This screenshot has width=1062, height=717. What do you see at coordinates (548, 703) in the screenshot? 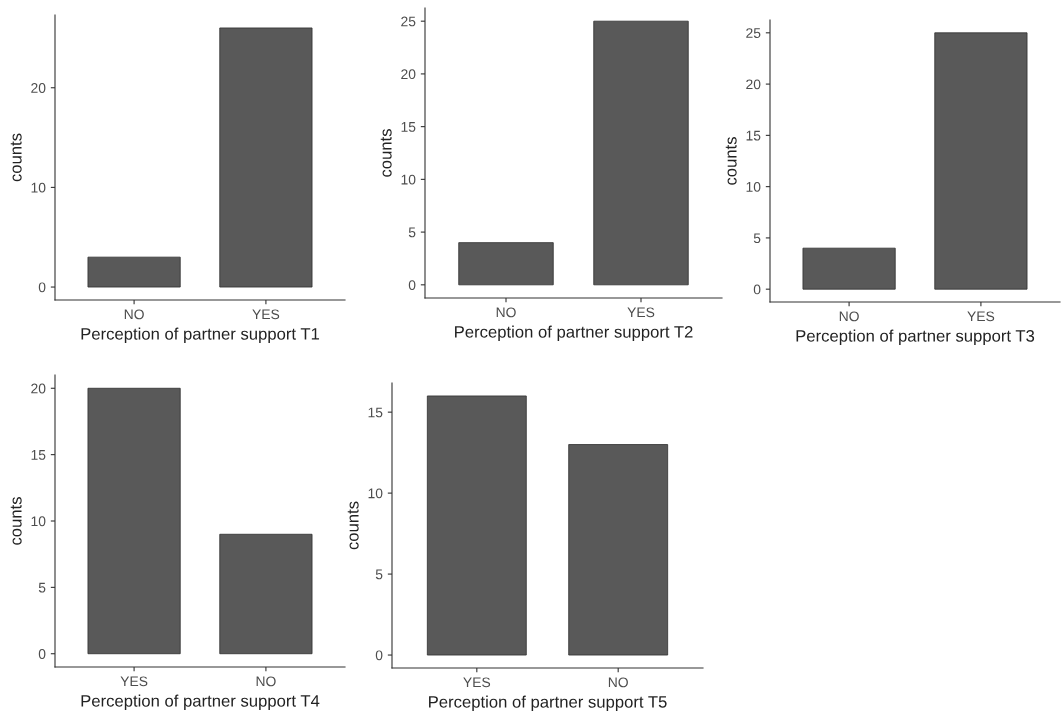
I see `x-axis-title: Perception of partner support T5` at bounding box center [548, 703].